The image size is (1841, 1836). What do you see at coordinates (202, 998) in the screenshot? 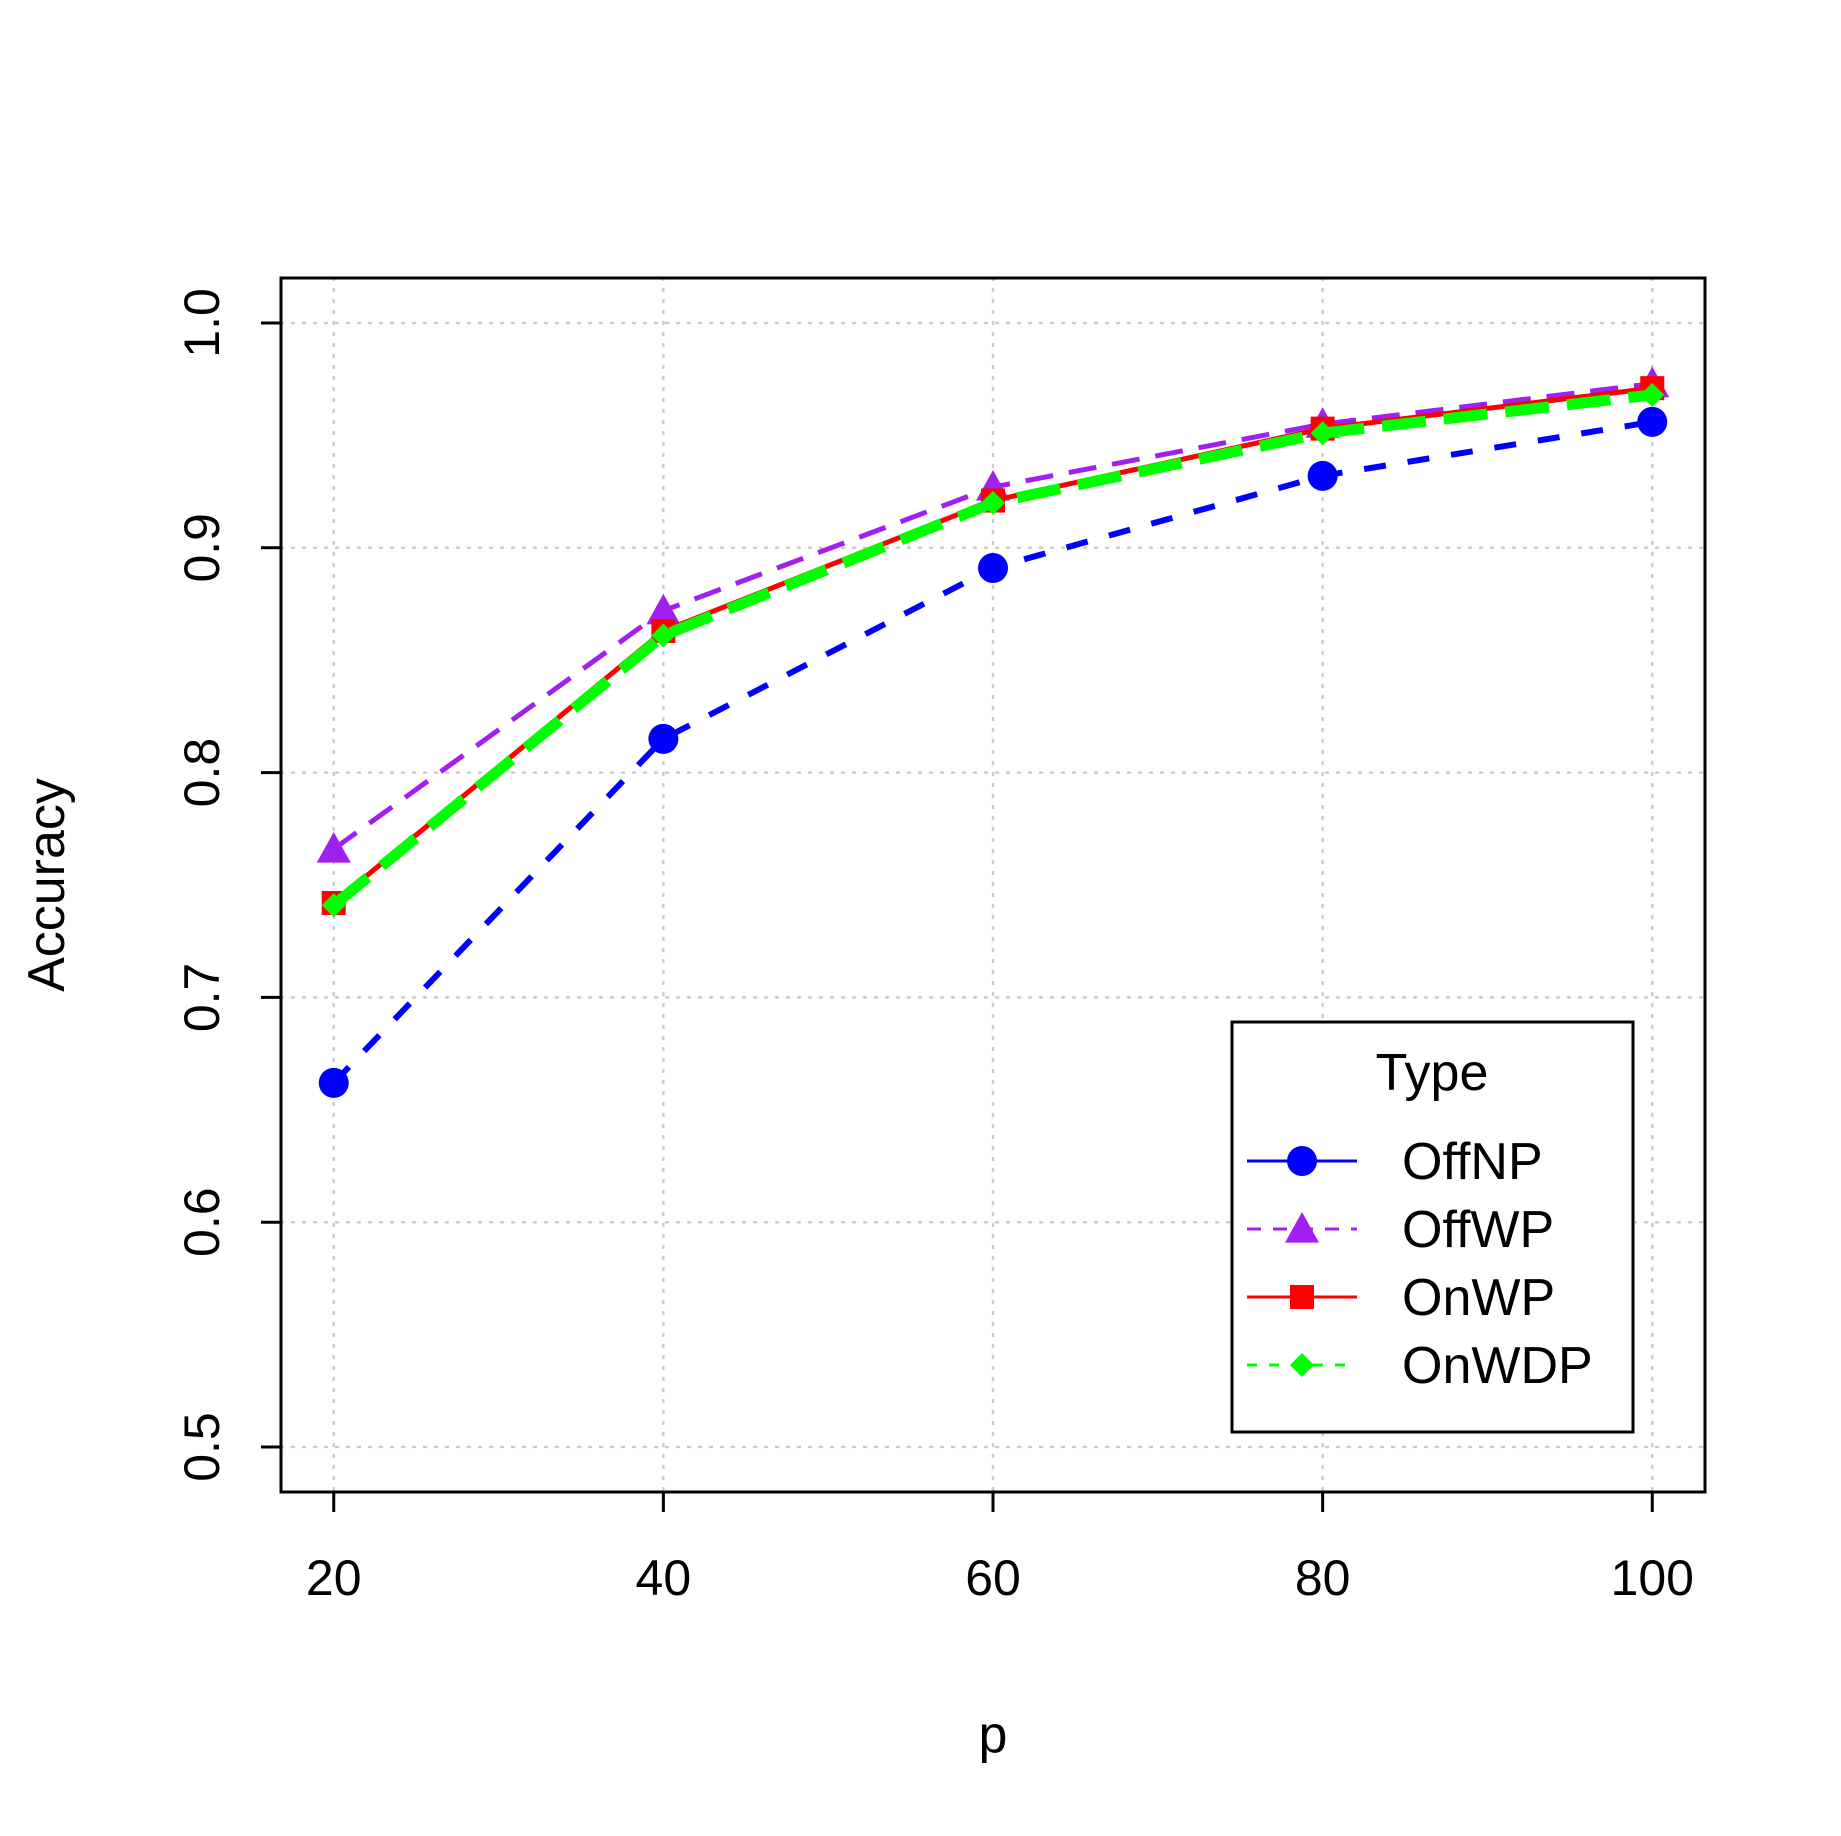
I see `y-tick-label: 0.7` at bounding box center [202, 998].